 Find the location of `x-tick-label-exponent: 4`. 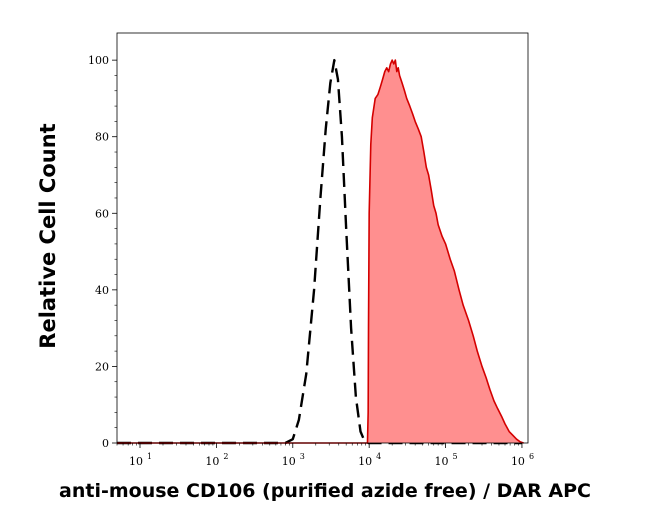

x-tick-label-exponent: 4 is located at coordinates (378, 456).